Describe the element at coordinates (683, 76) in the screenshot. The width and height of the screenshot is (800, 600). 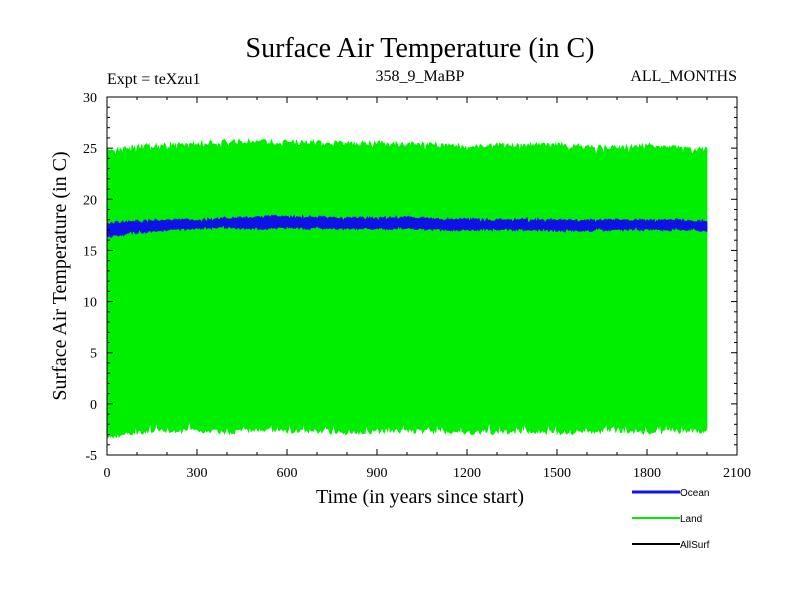
I see `months-label: ALL_MONTHS` at that location.